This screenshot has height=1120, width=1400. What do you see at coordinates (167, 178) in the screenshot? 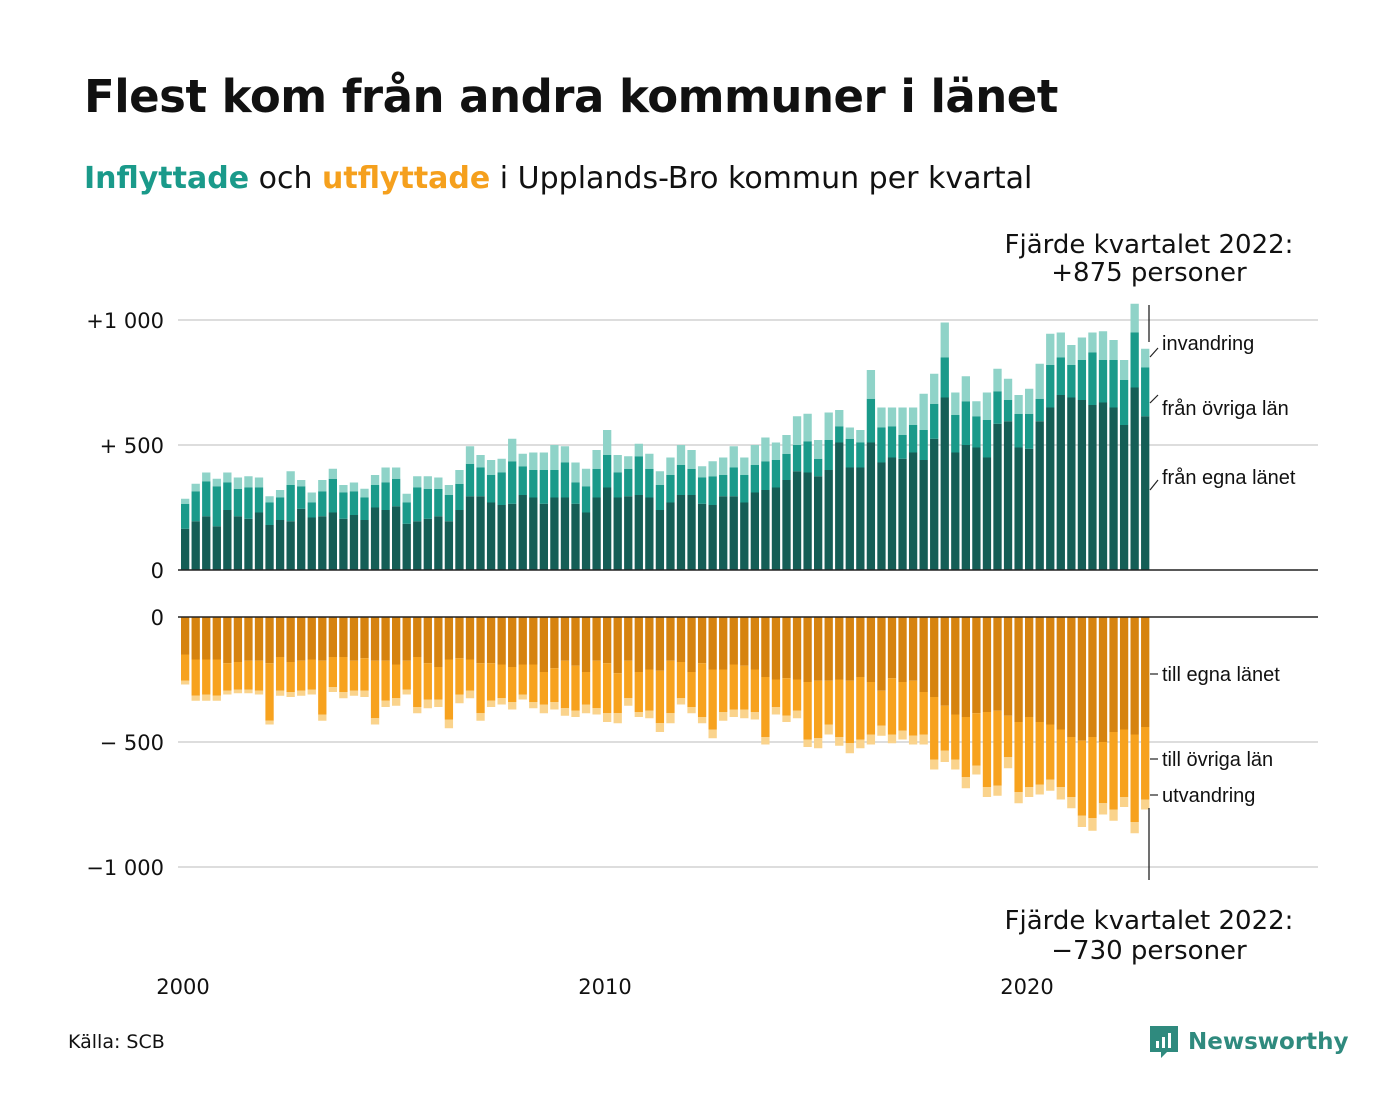
I see `subtitle-inflow-label: Inflyttade` at bounding box center [167, 178].